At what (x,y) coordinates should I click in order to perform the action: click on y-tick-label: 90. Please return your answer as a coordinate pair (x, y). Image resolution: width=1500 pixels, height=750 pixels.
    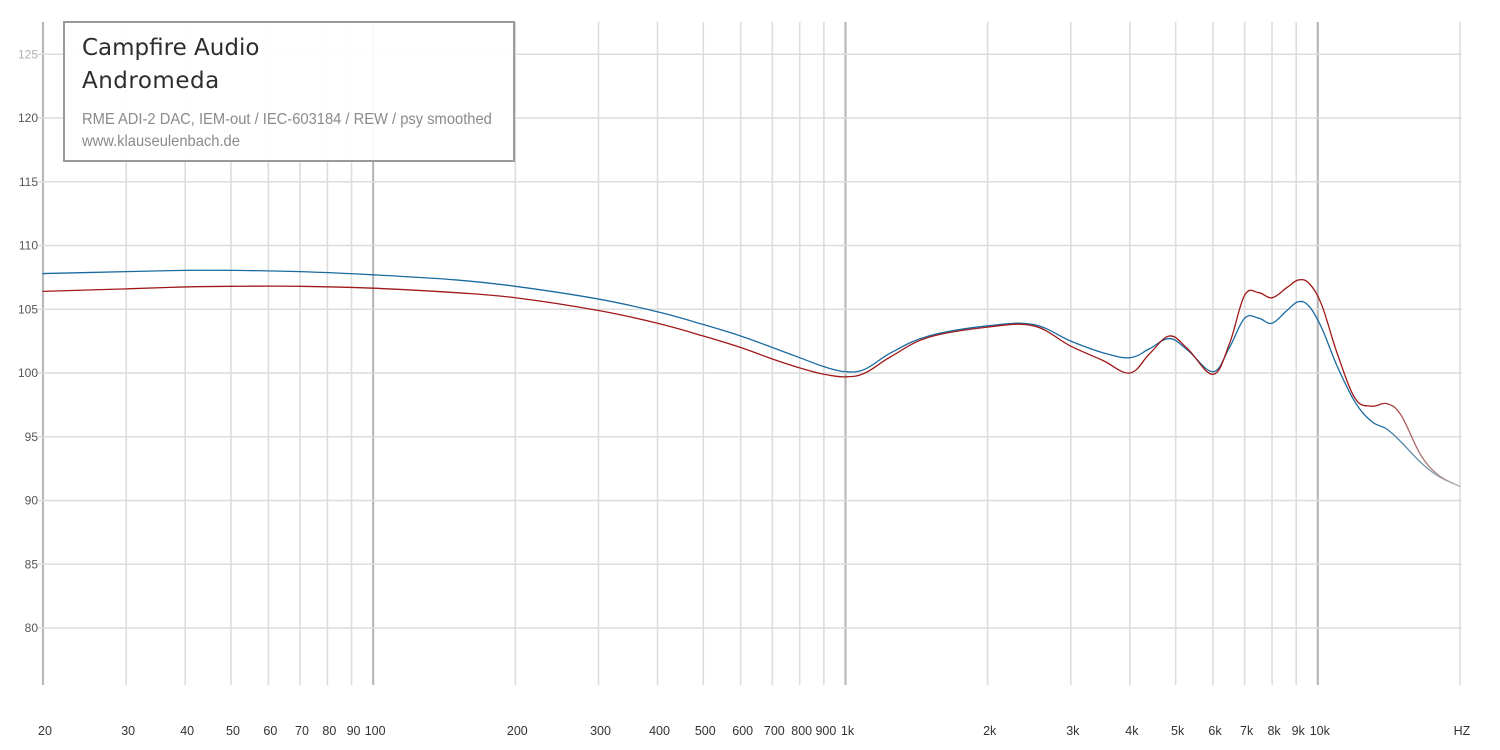
    Looking at the image, I should click on (32, 501).